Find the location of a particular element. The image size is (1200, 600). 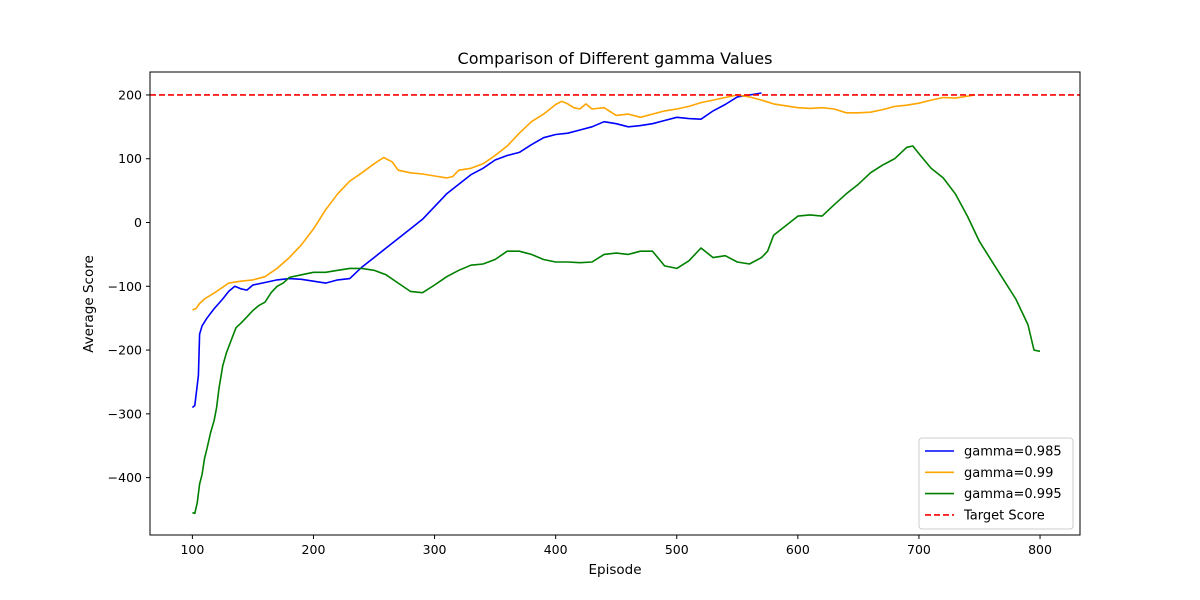

y-tick-label: −200 is located at coordinates (125, 350).